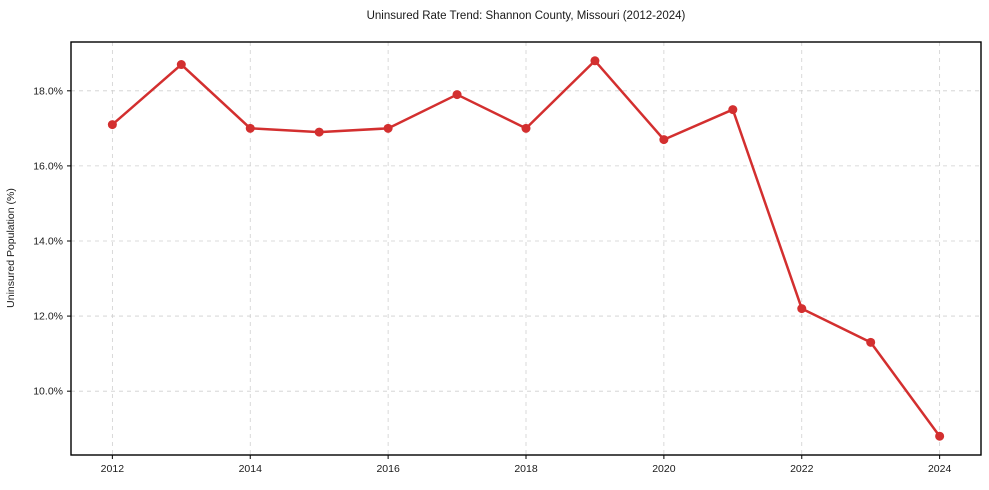  I want to click on y-tick-label: 16.0%, so click(48, 166).